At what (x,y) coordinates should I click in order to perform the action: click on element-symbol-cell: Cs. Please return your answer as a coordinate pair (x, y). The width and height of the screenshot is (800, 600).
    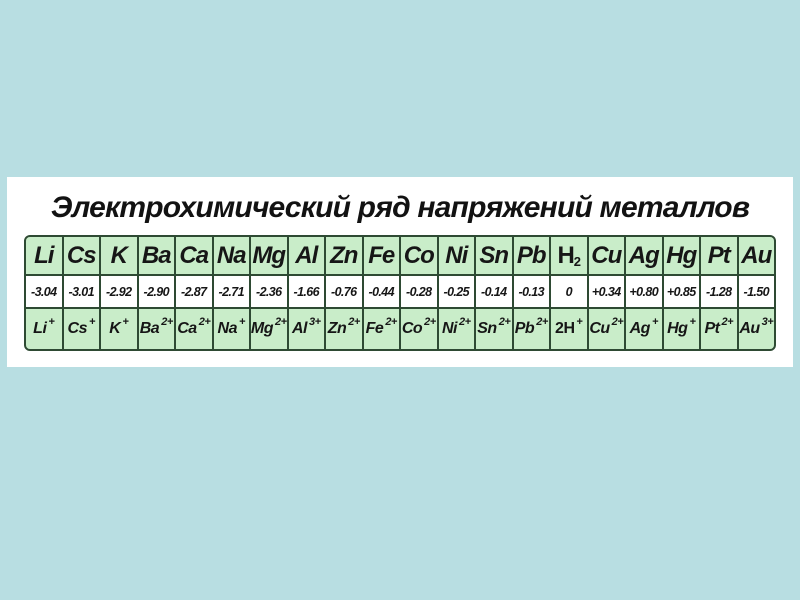
    Looking at the image, I should click on (81, 255).